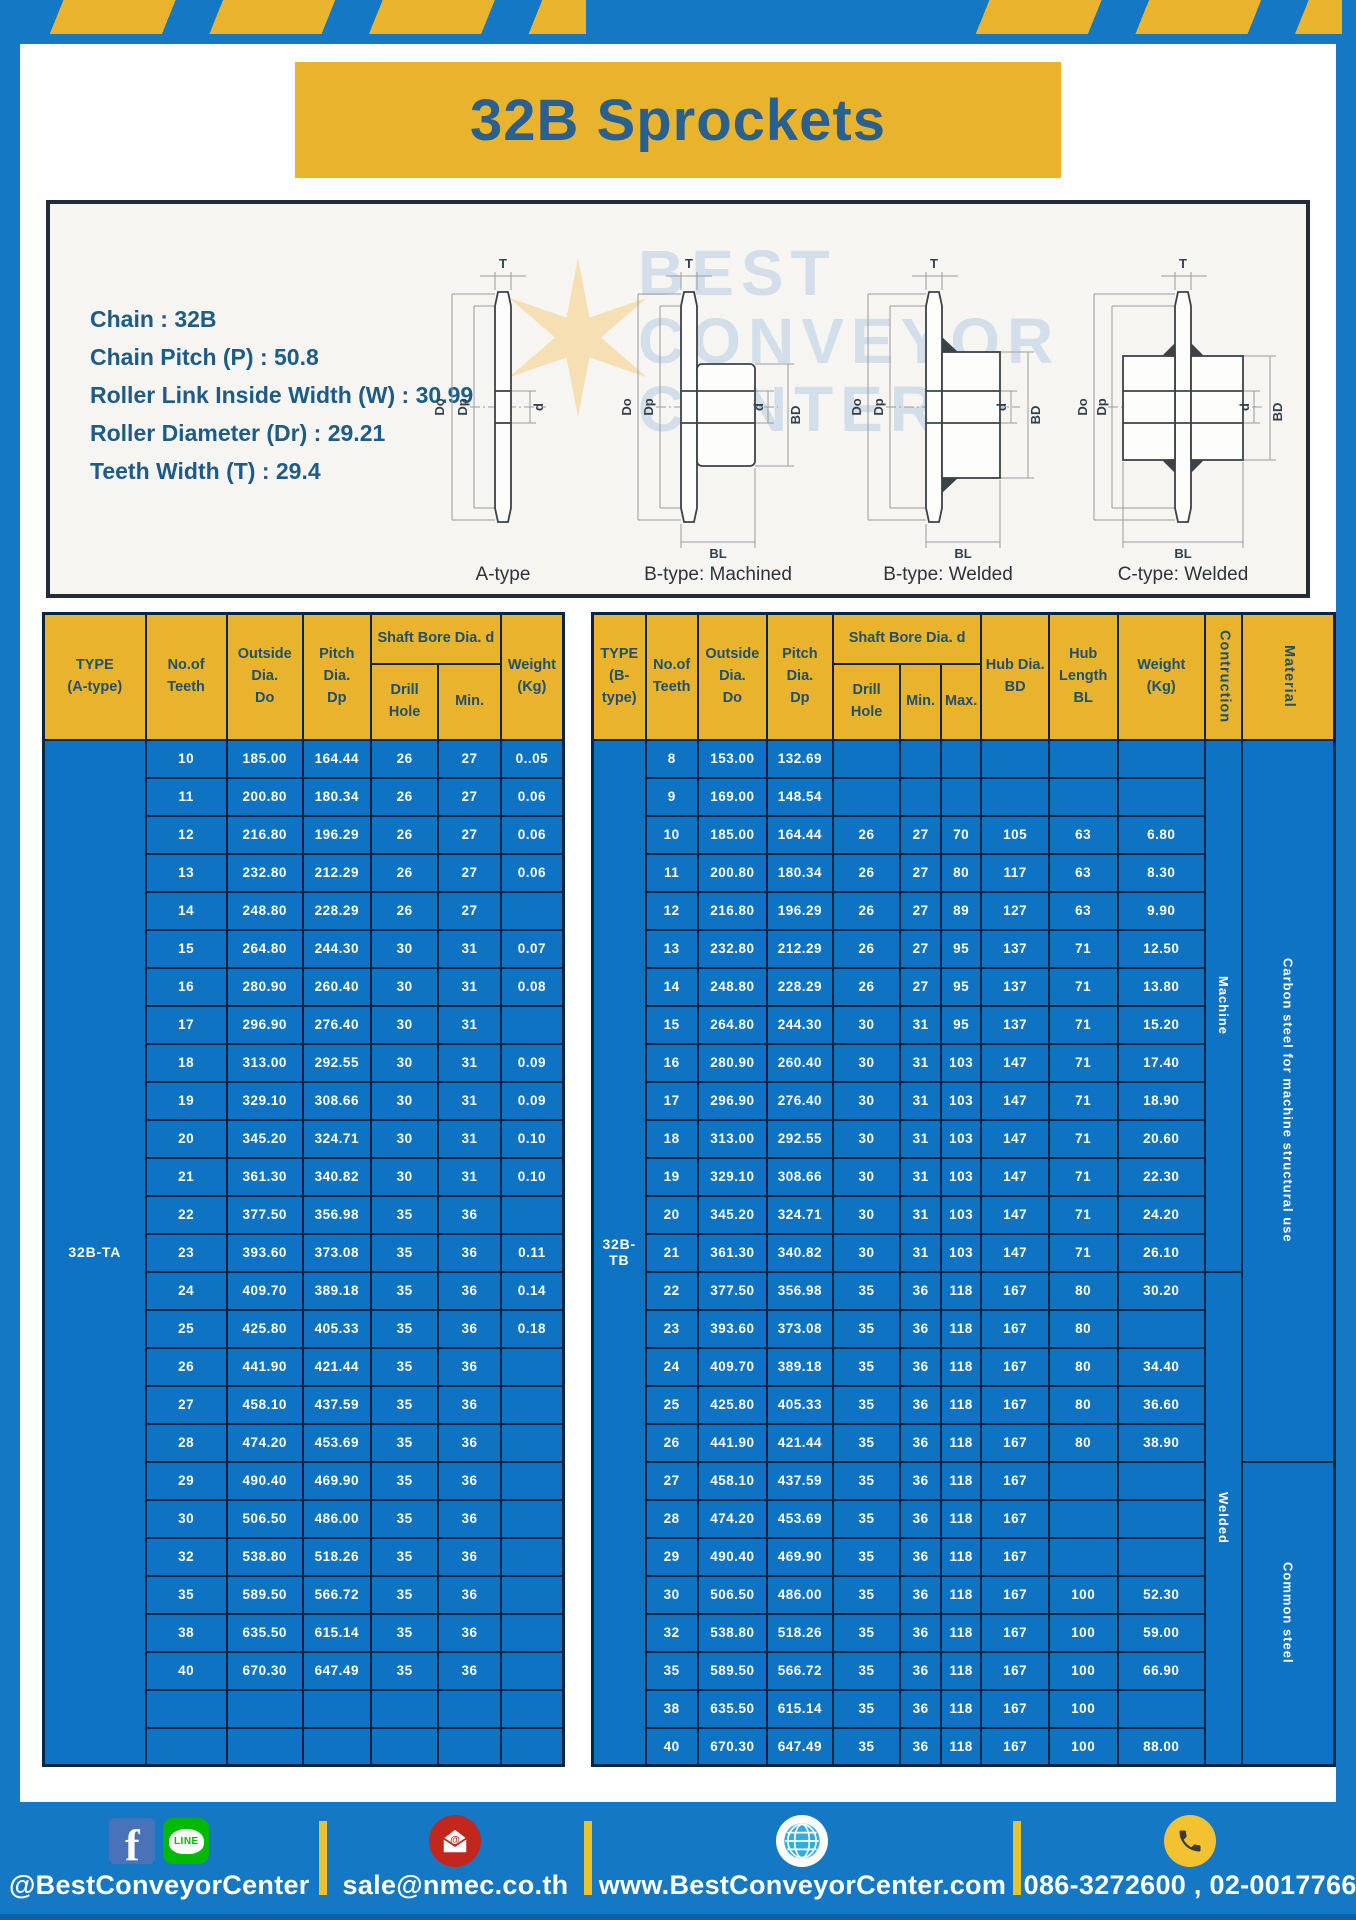  Describe the element at coordinates (963, 986) in the screenshot. I see `table-row: 14 248.80 228.29 26 27 95 137 71 13.80` at that location.